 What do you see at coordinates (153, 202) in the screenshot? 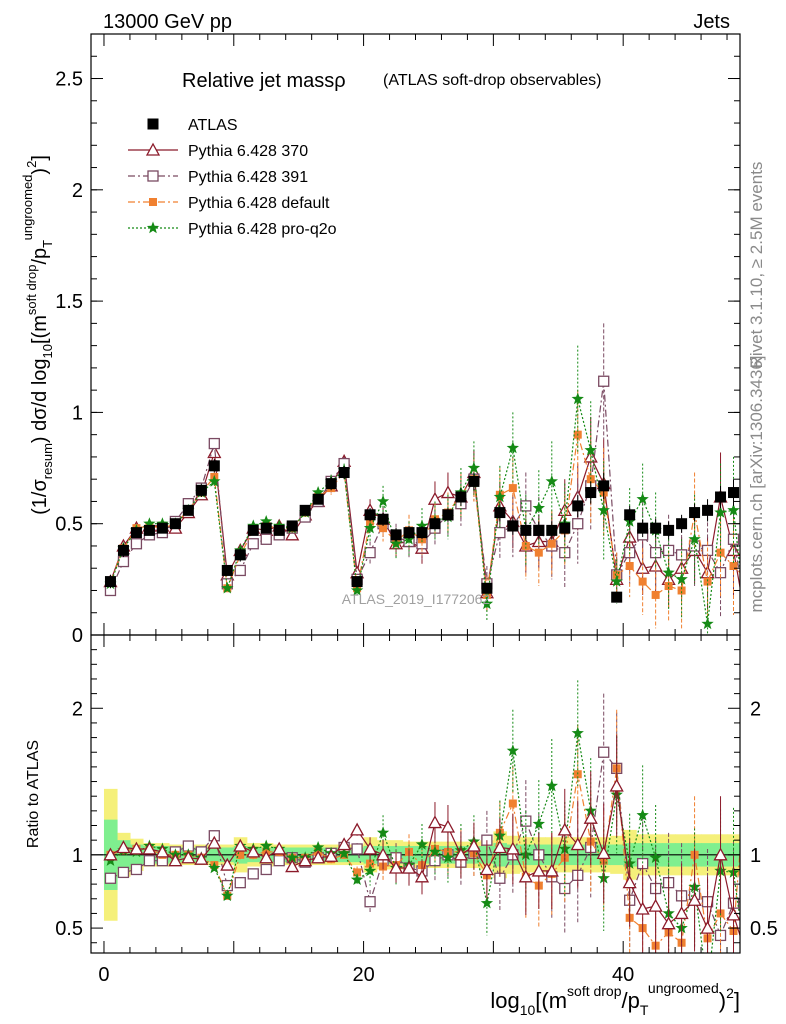
I see `legend-marker-pythia-6-428-default` at bounding box center [153, 202].